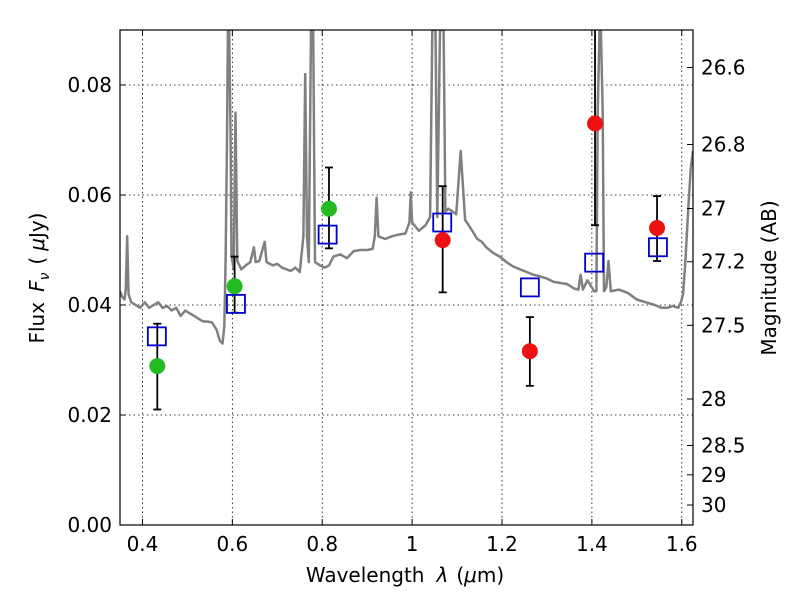 This screenshot has width=800, height=600. I want to click on y2-tick-label: 27, so click(713, 208).